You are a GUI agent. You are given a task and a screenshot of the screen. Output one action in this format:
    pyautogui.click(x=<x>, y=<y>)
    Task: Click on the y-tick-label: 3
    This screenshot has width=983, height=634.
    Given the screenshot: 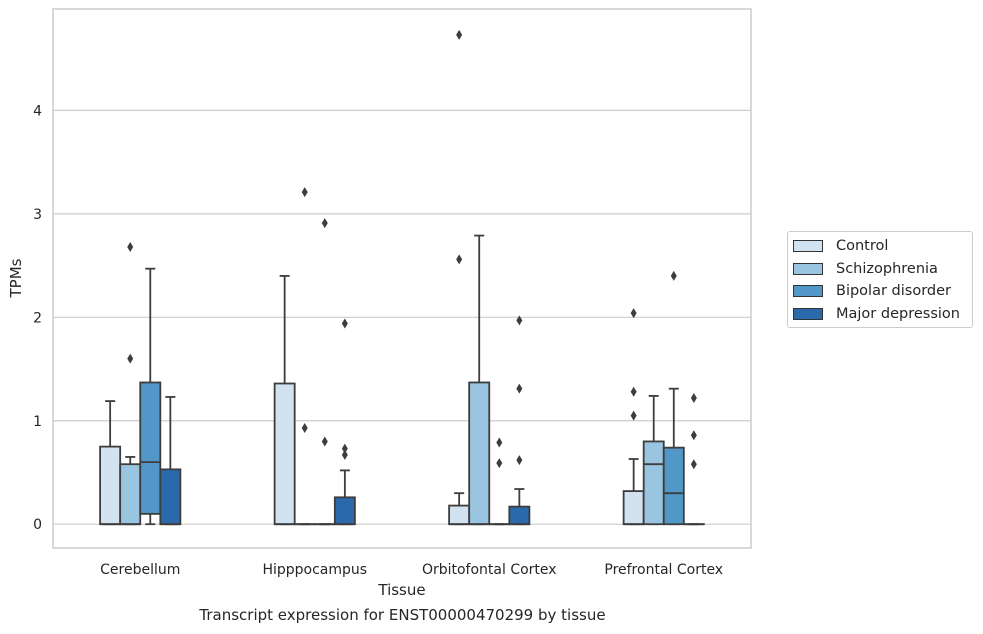 What is the action you would take?
    pyautogui.click(x=37, y=215)
    